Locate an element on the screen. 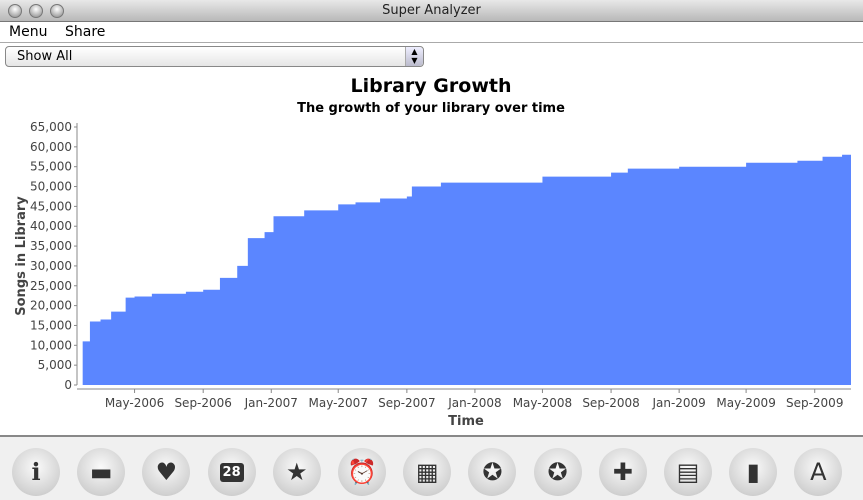 The image size is (863, 500). calendar-button: 28 is located at coordinates (231, 472).